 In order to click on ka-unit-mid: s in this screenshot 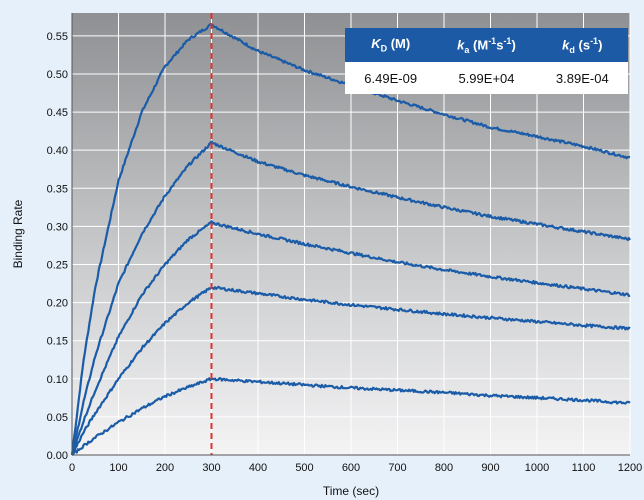, I will do `click(500, 44)`.